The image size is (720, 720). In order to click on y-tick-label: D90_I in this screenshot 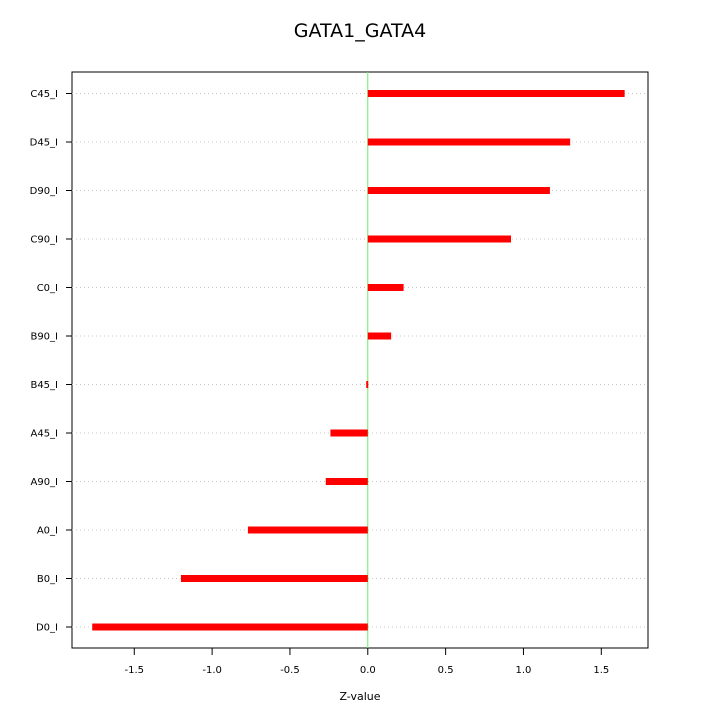, I will do `click(44, 191)`.